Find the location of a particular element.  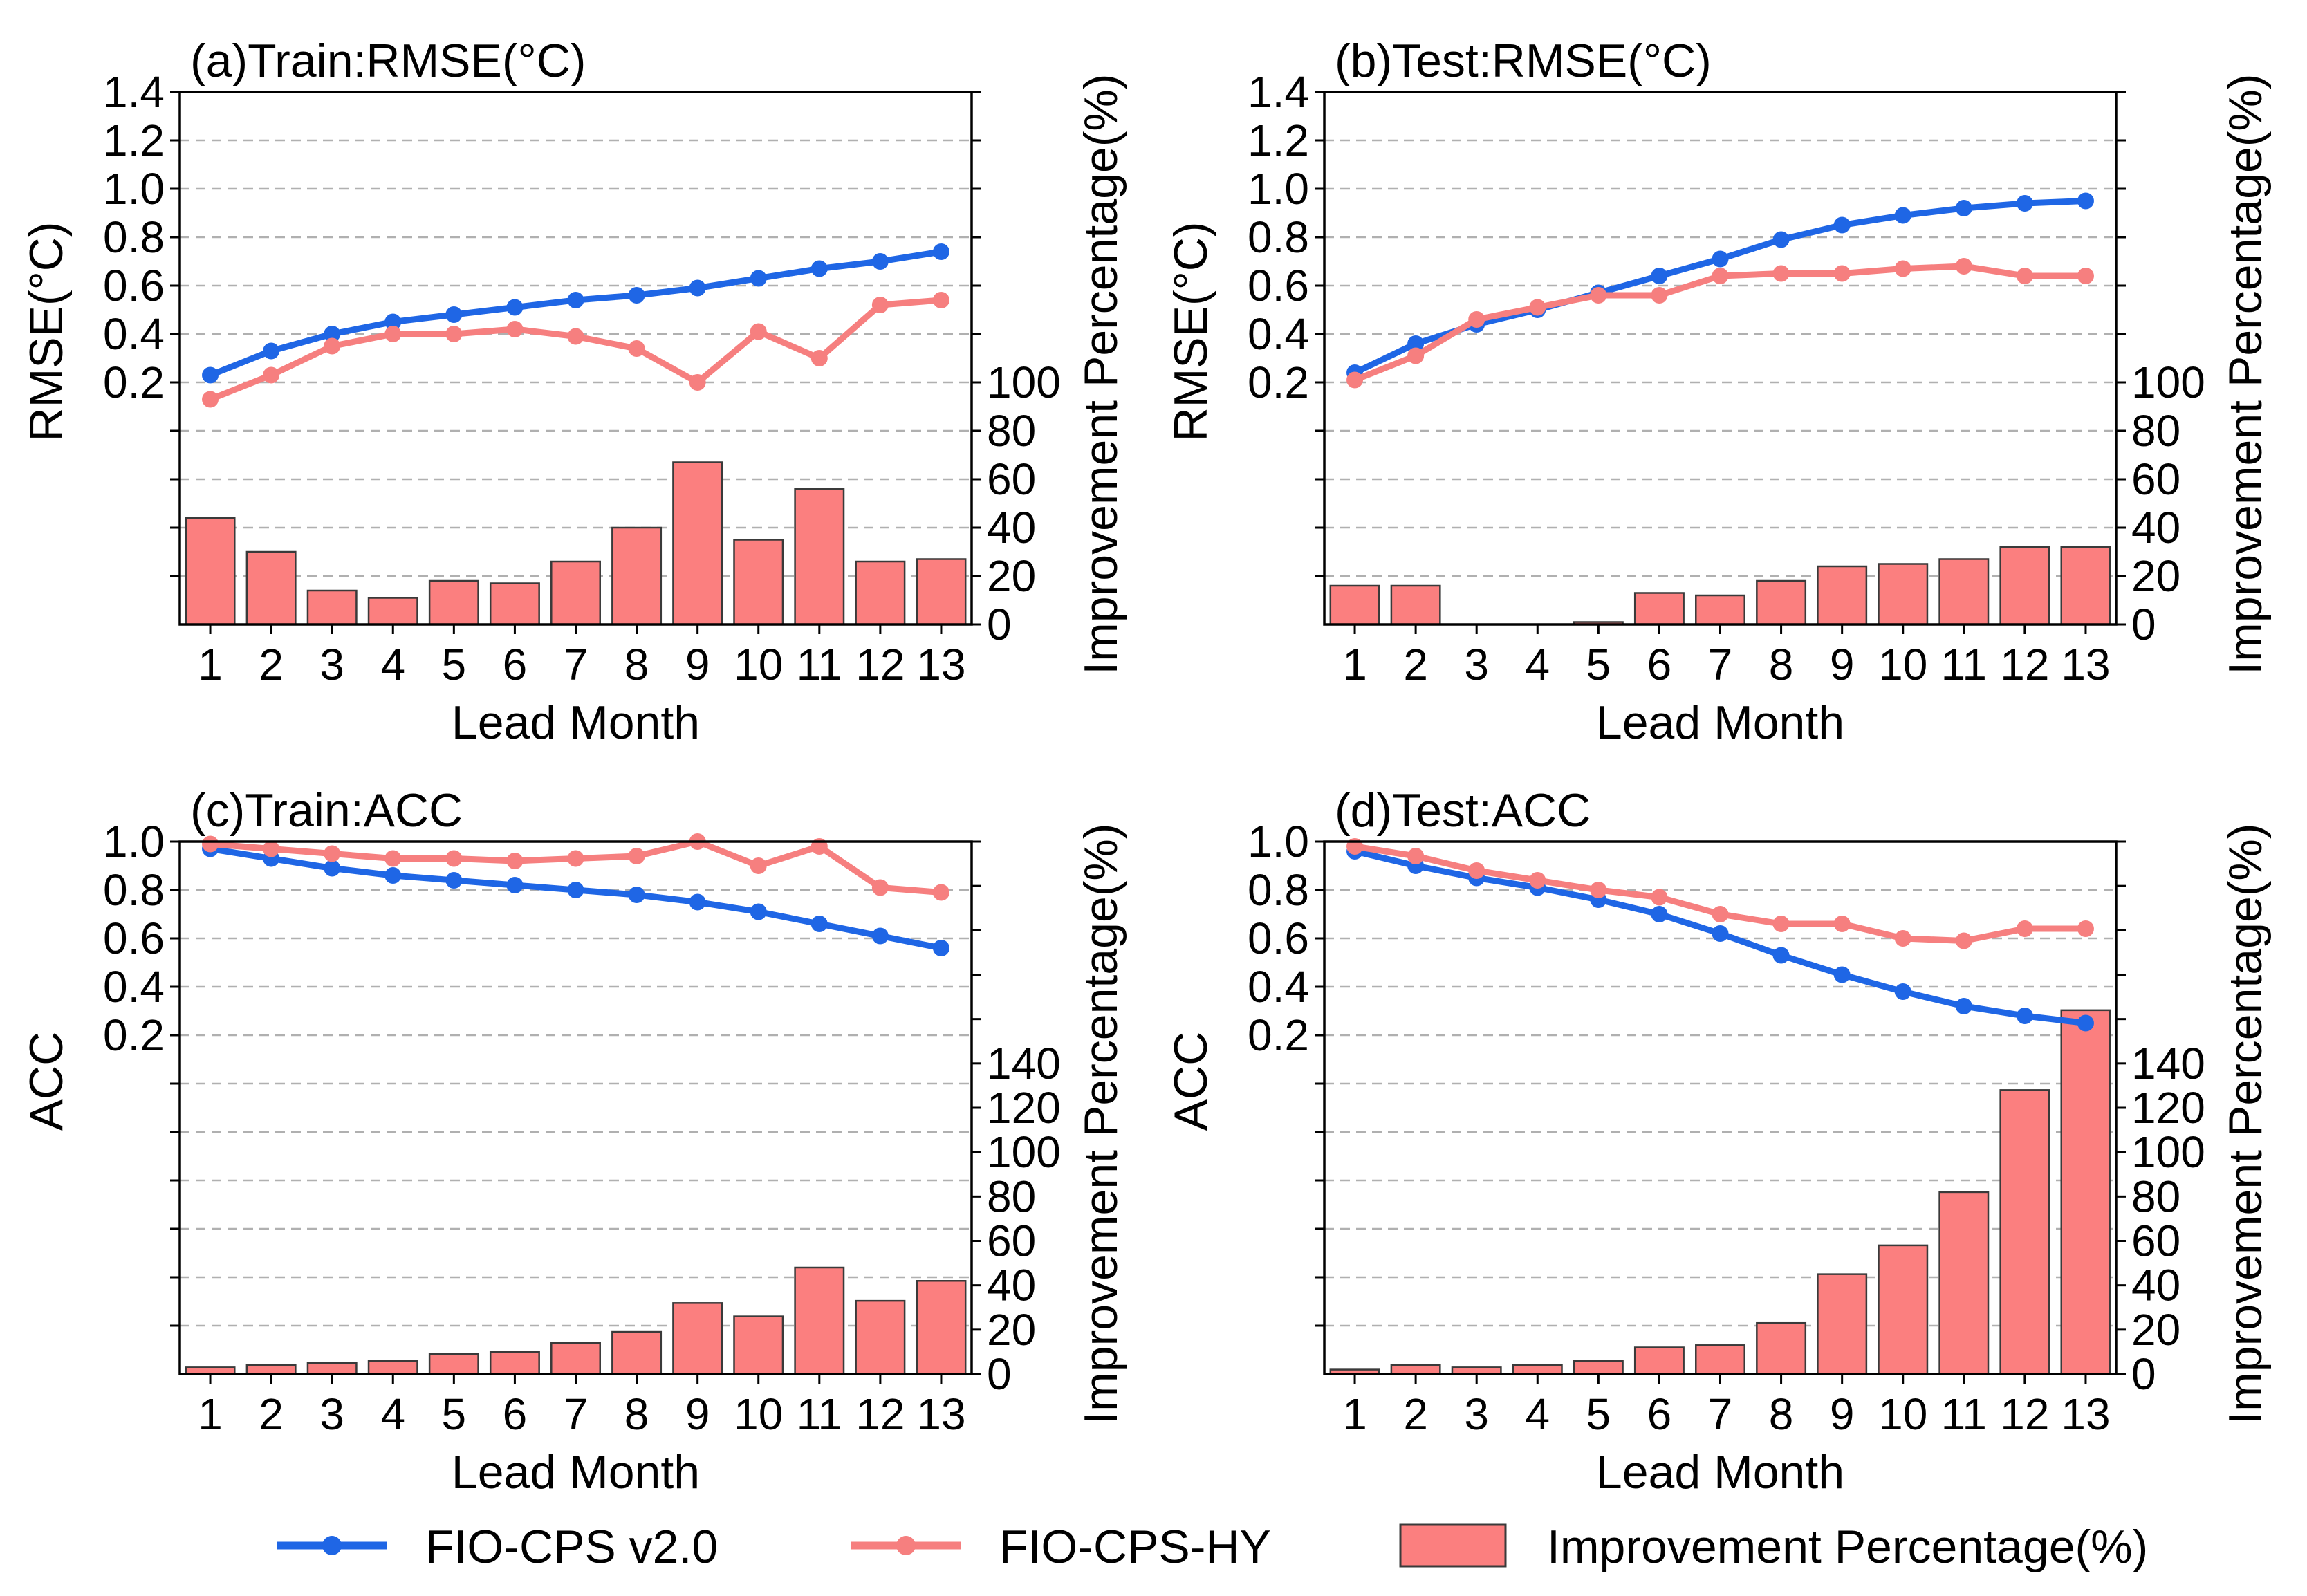

legend-label-improvement: Improvement Percentage(%) is located at coordinates (1848, 1547).